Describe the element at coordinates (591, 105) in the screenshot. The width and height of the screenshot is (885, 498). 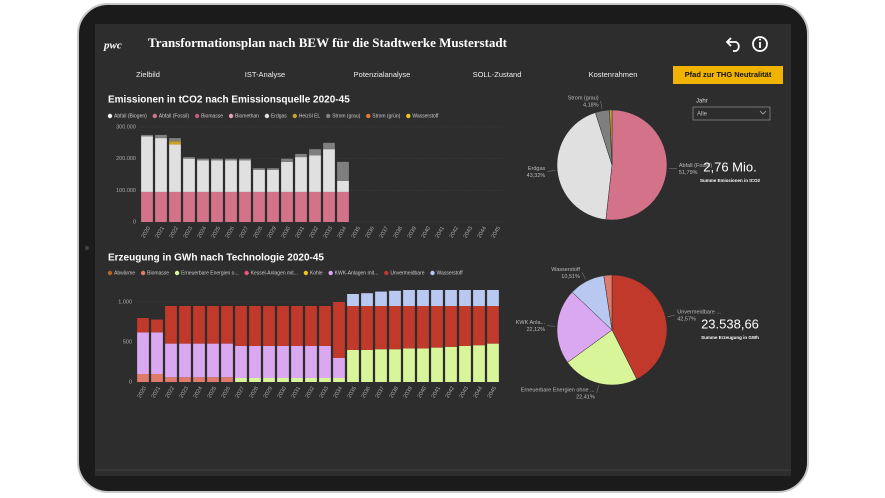
I see `slice-value: 4,18%` at that location.